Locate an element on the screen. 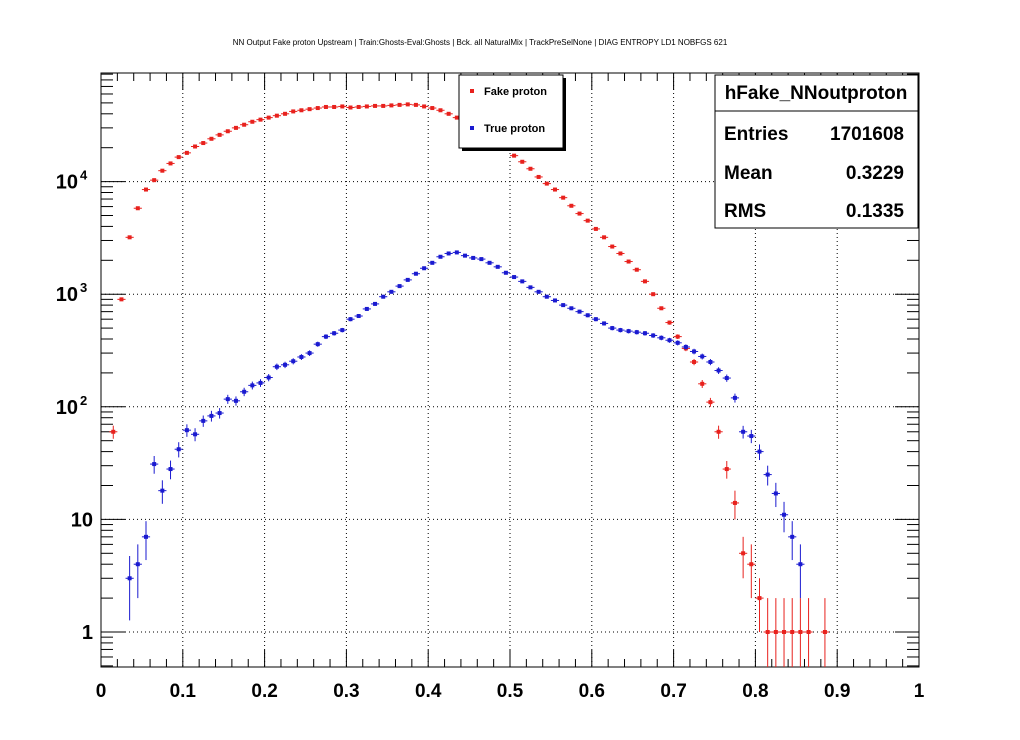 This screenshot has height=740, width=1020. x-tick-label: 0.2 is located at coordinates (264, 691).